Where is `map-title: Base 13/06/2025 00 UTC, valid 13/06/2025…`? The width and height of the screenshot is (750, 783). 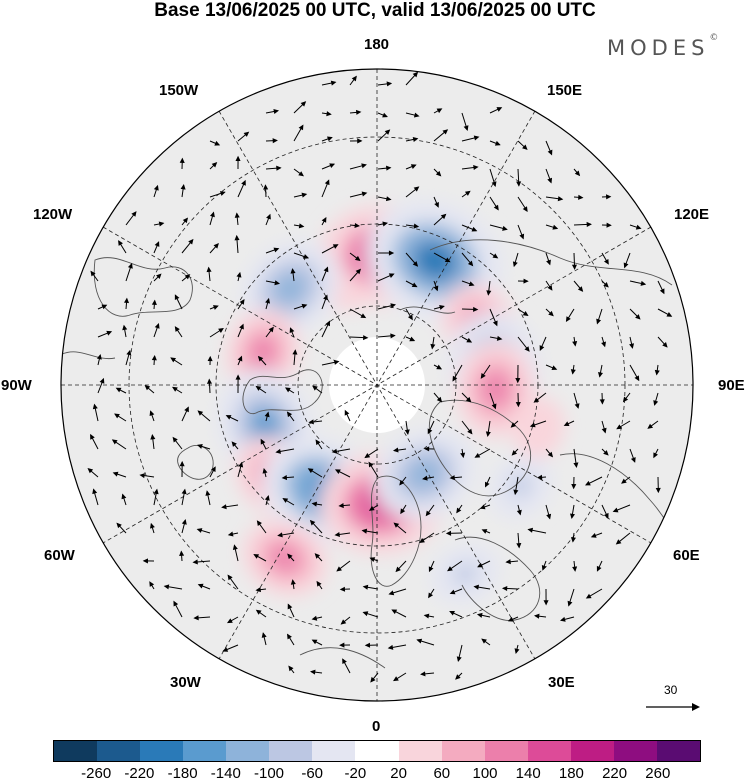 map-title: Base 13/06/2025 00 UTC, valid 13/06/2025… is located at coordinates (375, 10).